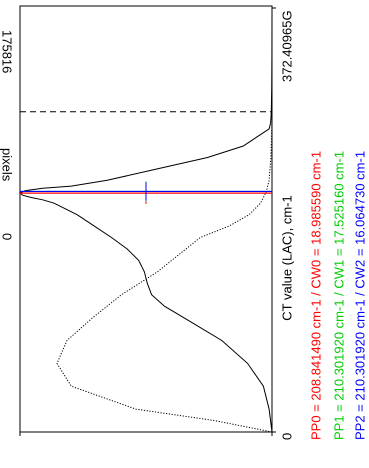  What do you see at coordinates (286, 46) in the screenshot?
I see `x-tick-max: 372.40965G` at bounding box center [286, 46].